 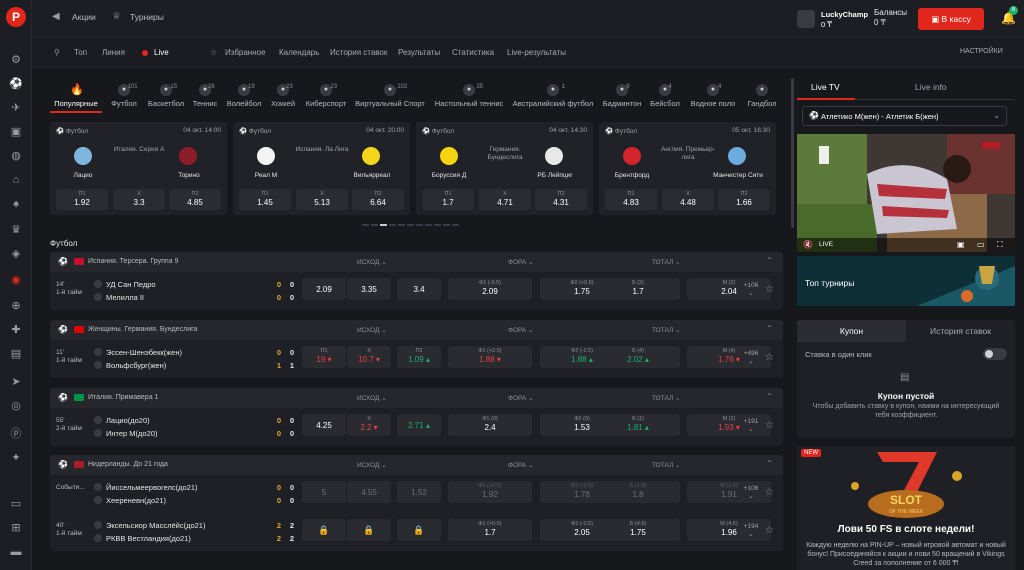 What do you see at coordinates (383, 225) in the screenshot?
I see `carousel-dot-active` at bounding box center [383, 225].